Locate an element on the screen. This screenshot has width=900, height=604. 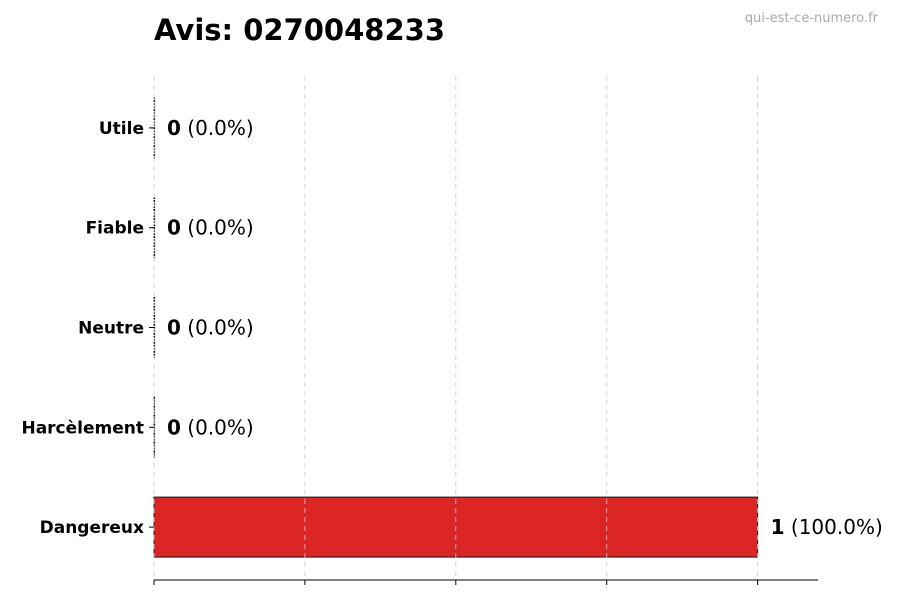
data-label: 1 (100.0%) is located at coordinates (827, 527).